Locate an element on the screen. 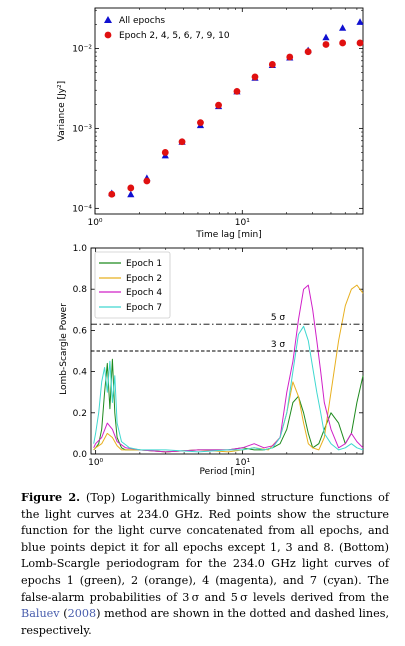  legend-epoch-7: Epoch 7 is located at coordinates (144, 308).